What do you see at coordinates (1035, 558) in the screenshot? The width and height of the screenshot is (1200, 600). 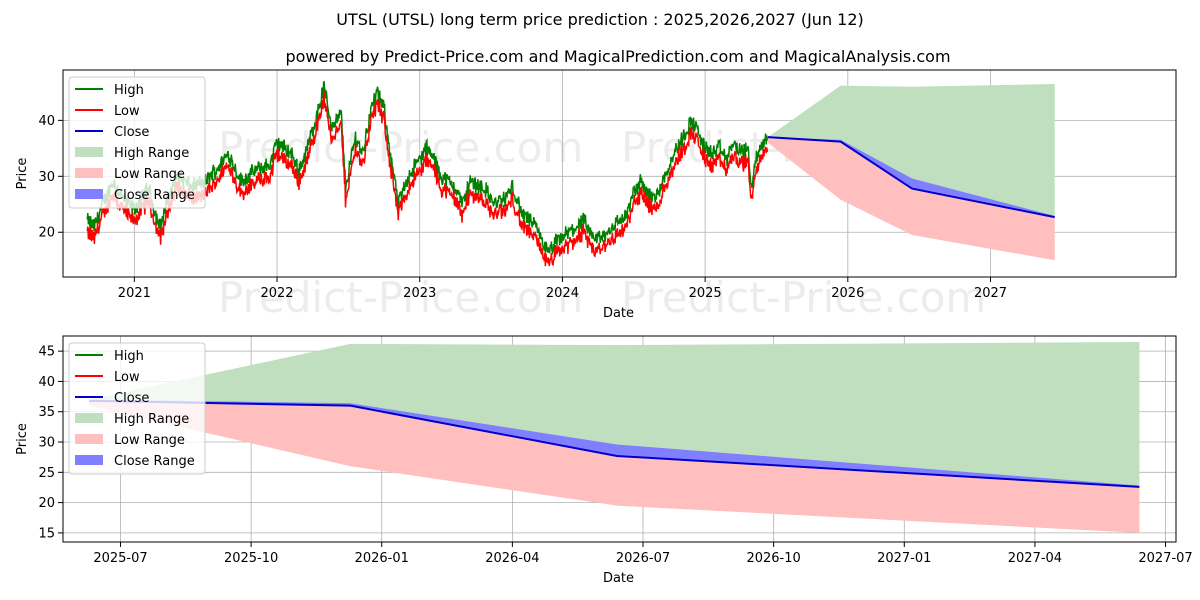 I see `x-tick-label: 2027-04` at bounding box center [1035, 558].